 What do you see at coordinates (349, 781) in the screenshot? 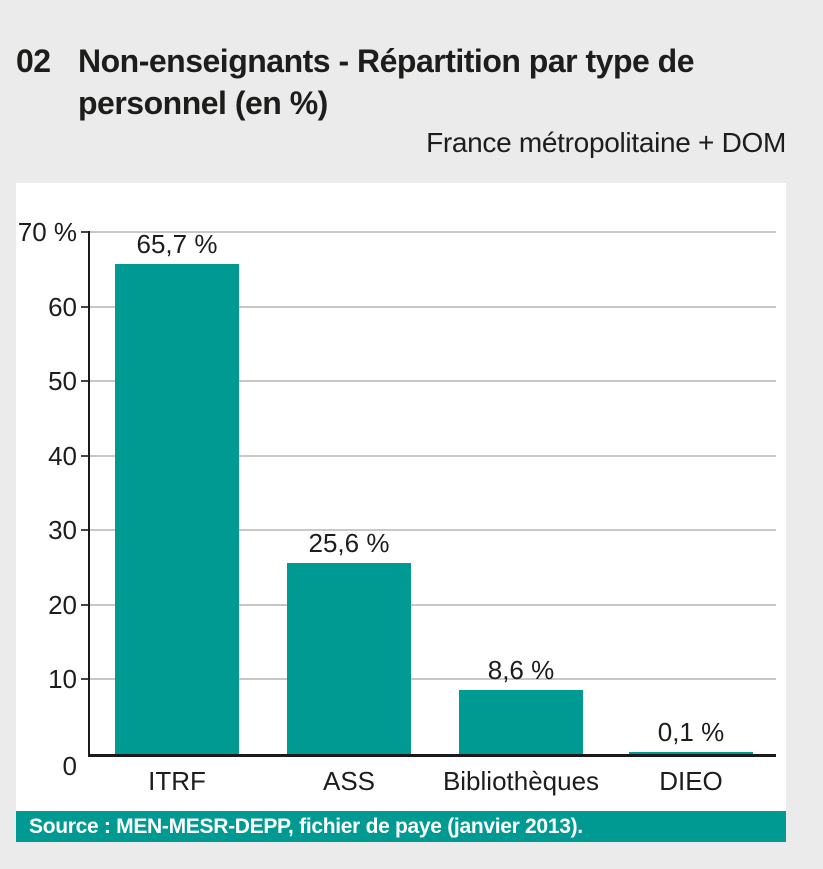
I see `x-category-label-ass: ASS` at bounding box center [349, 781].